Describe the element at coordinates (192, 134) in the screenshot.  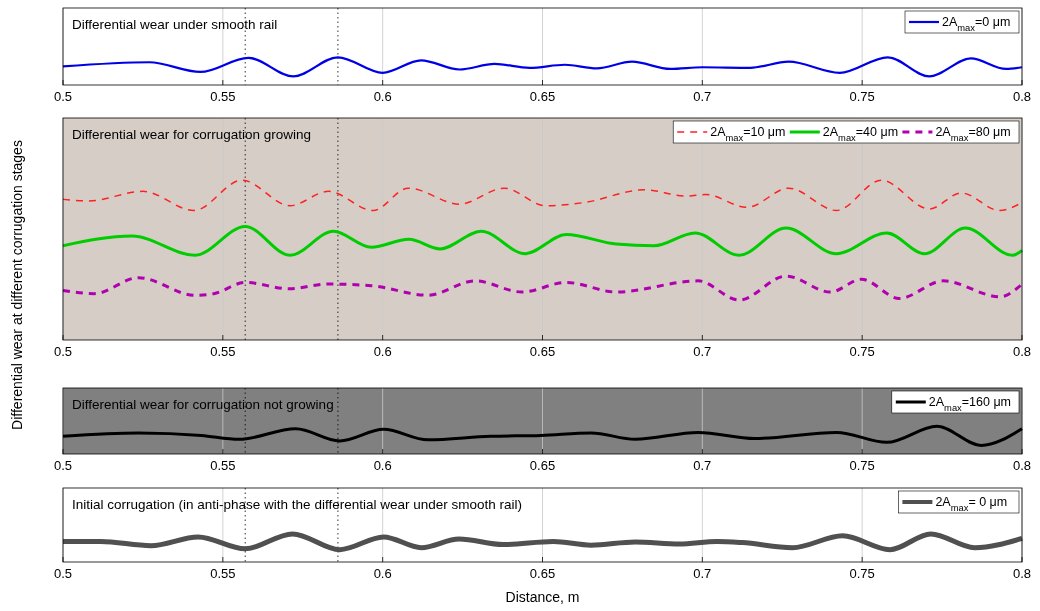
I see `chart-title: Differential wear for corrugation growing` at that location.